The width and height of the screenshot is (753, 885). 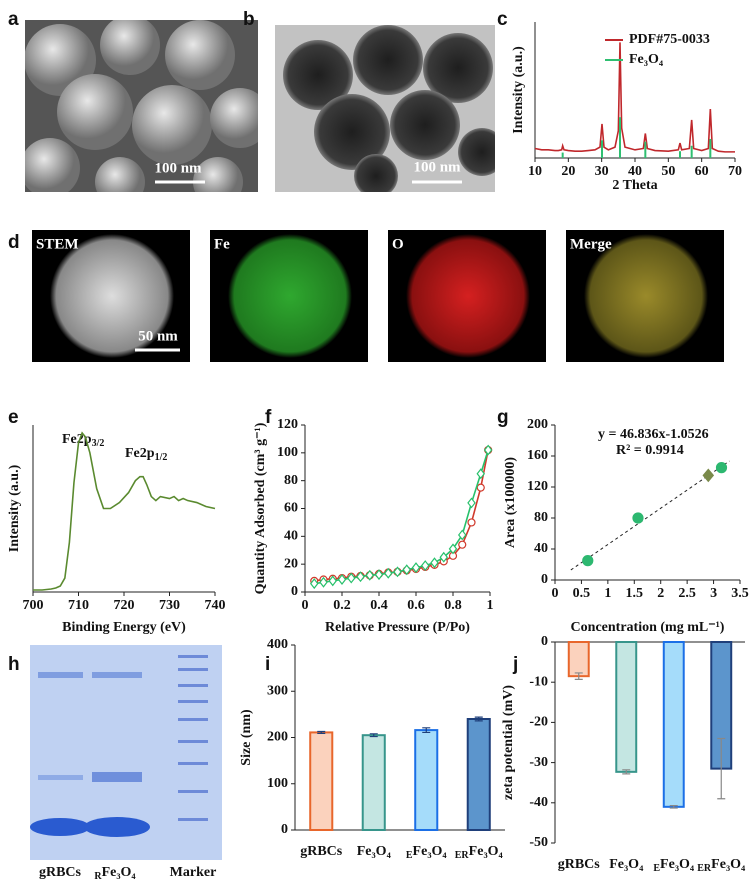 I want to click on x-tick-label: 20, so click(x=568, y=171).